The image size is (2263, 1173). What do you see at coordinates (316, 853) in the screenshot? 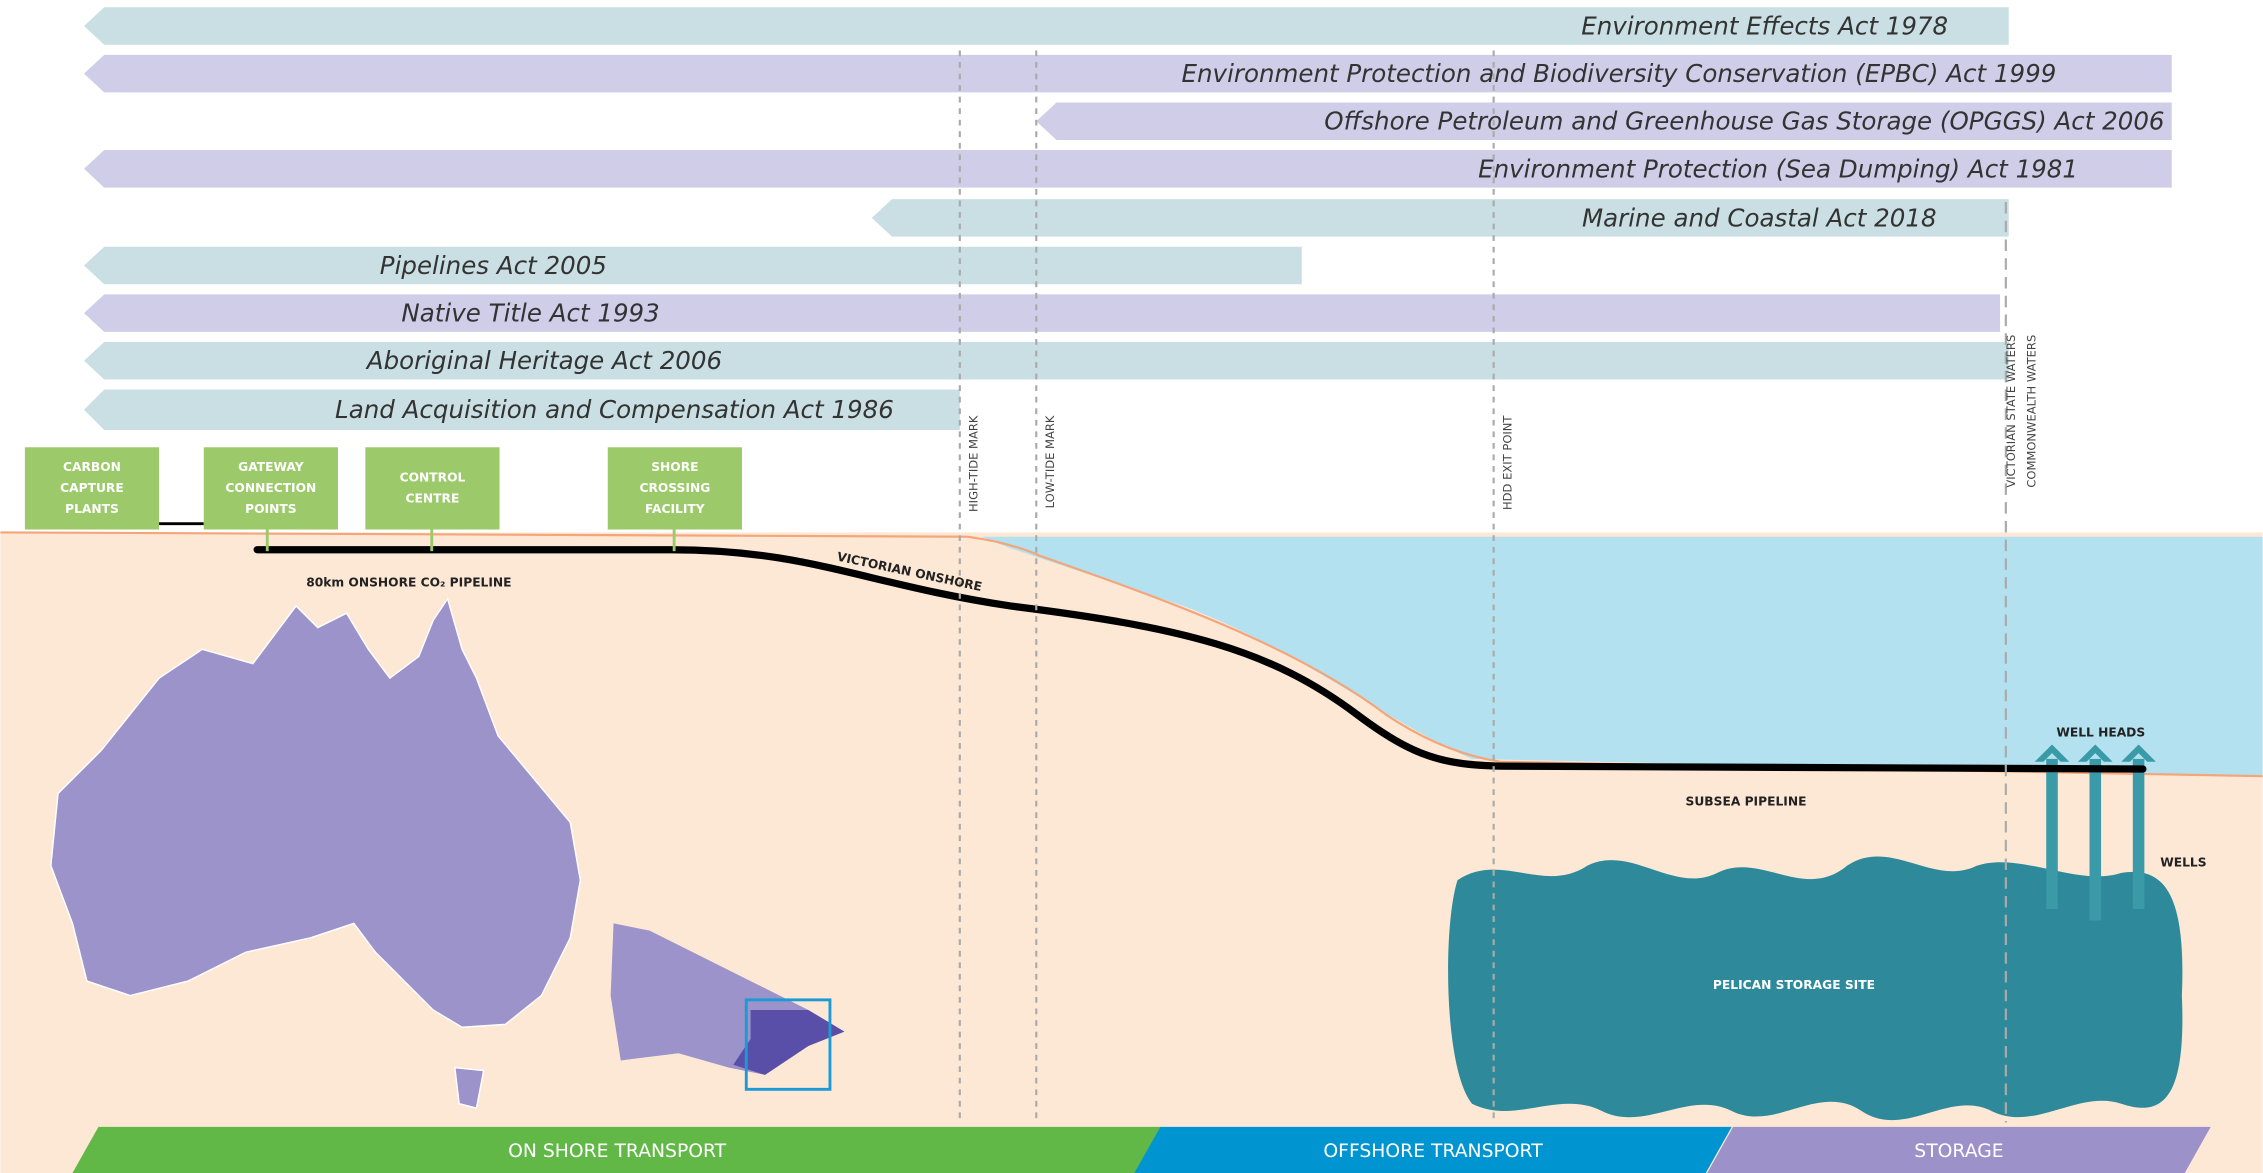
I see `australia-map` at bounding box center [316, 853].